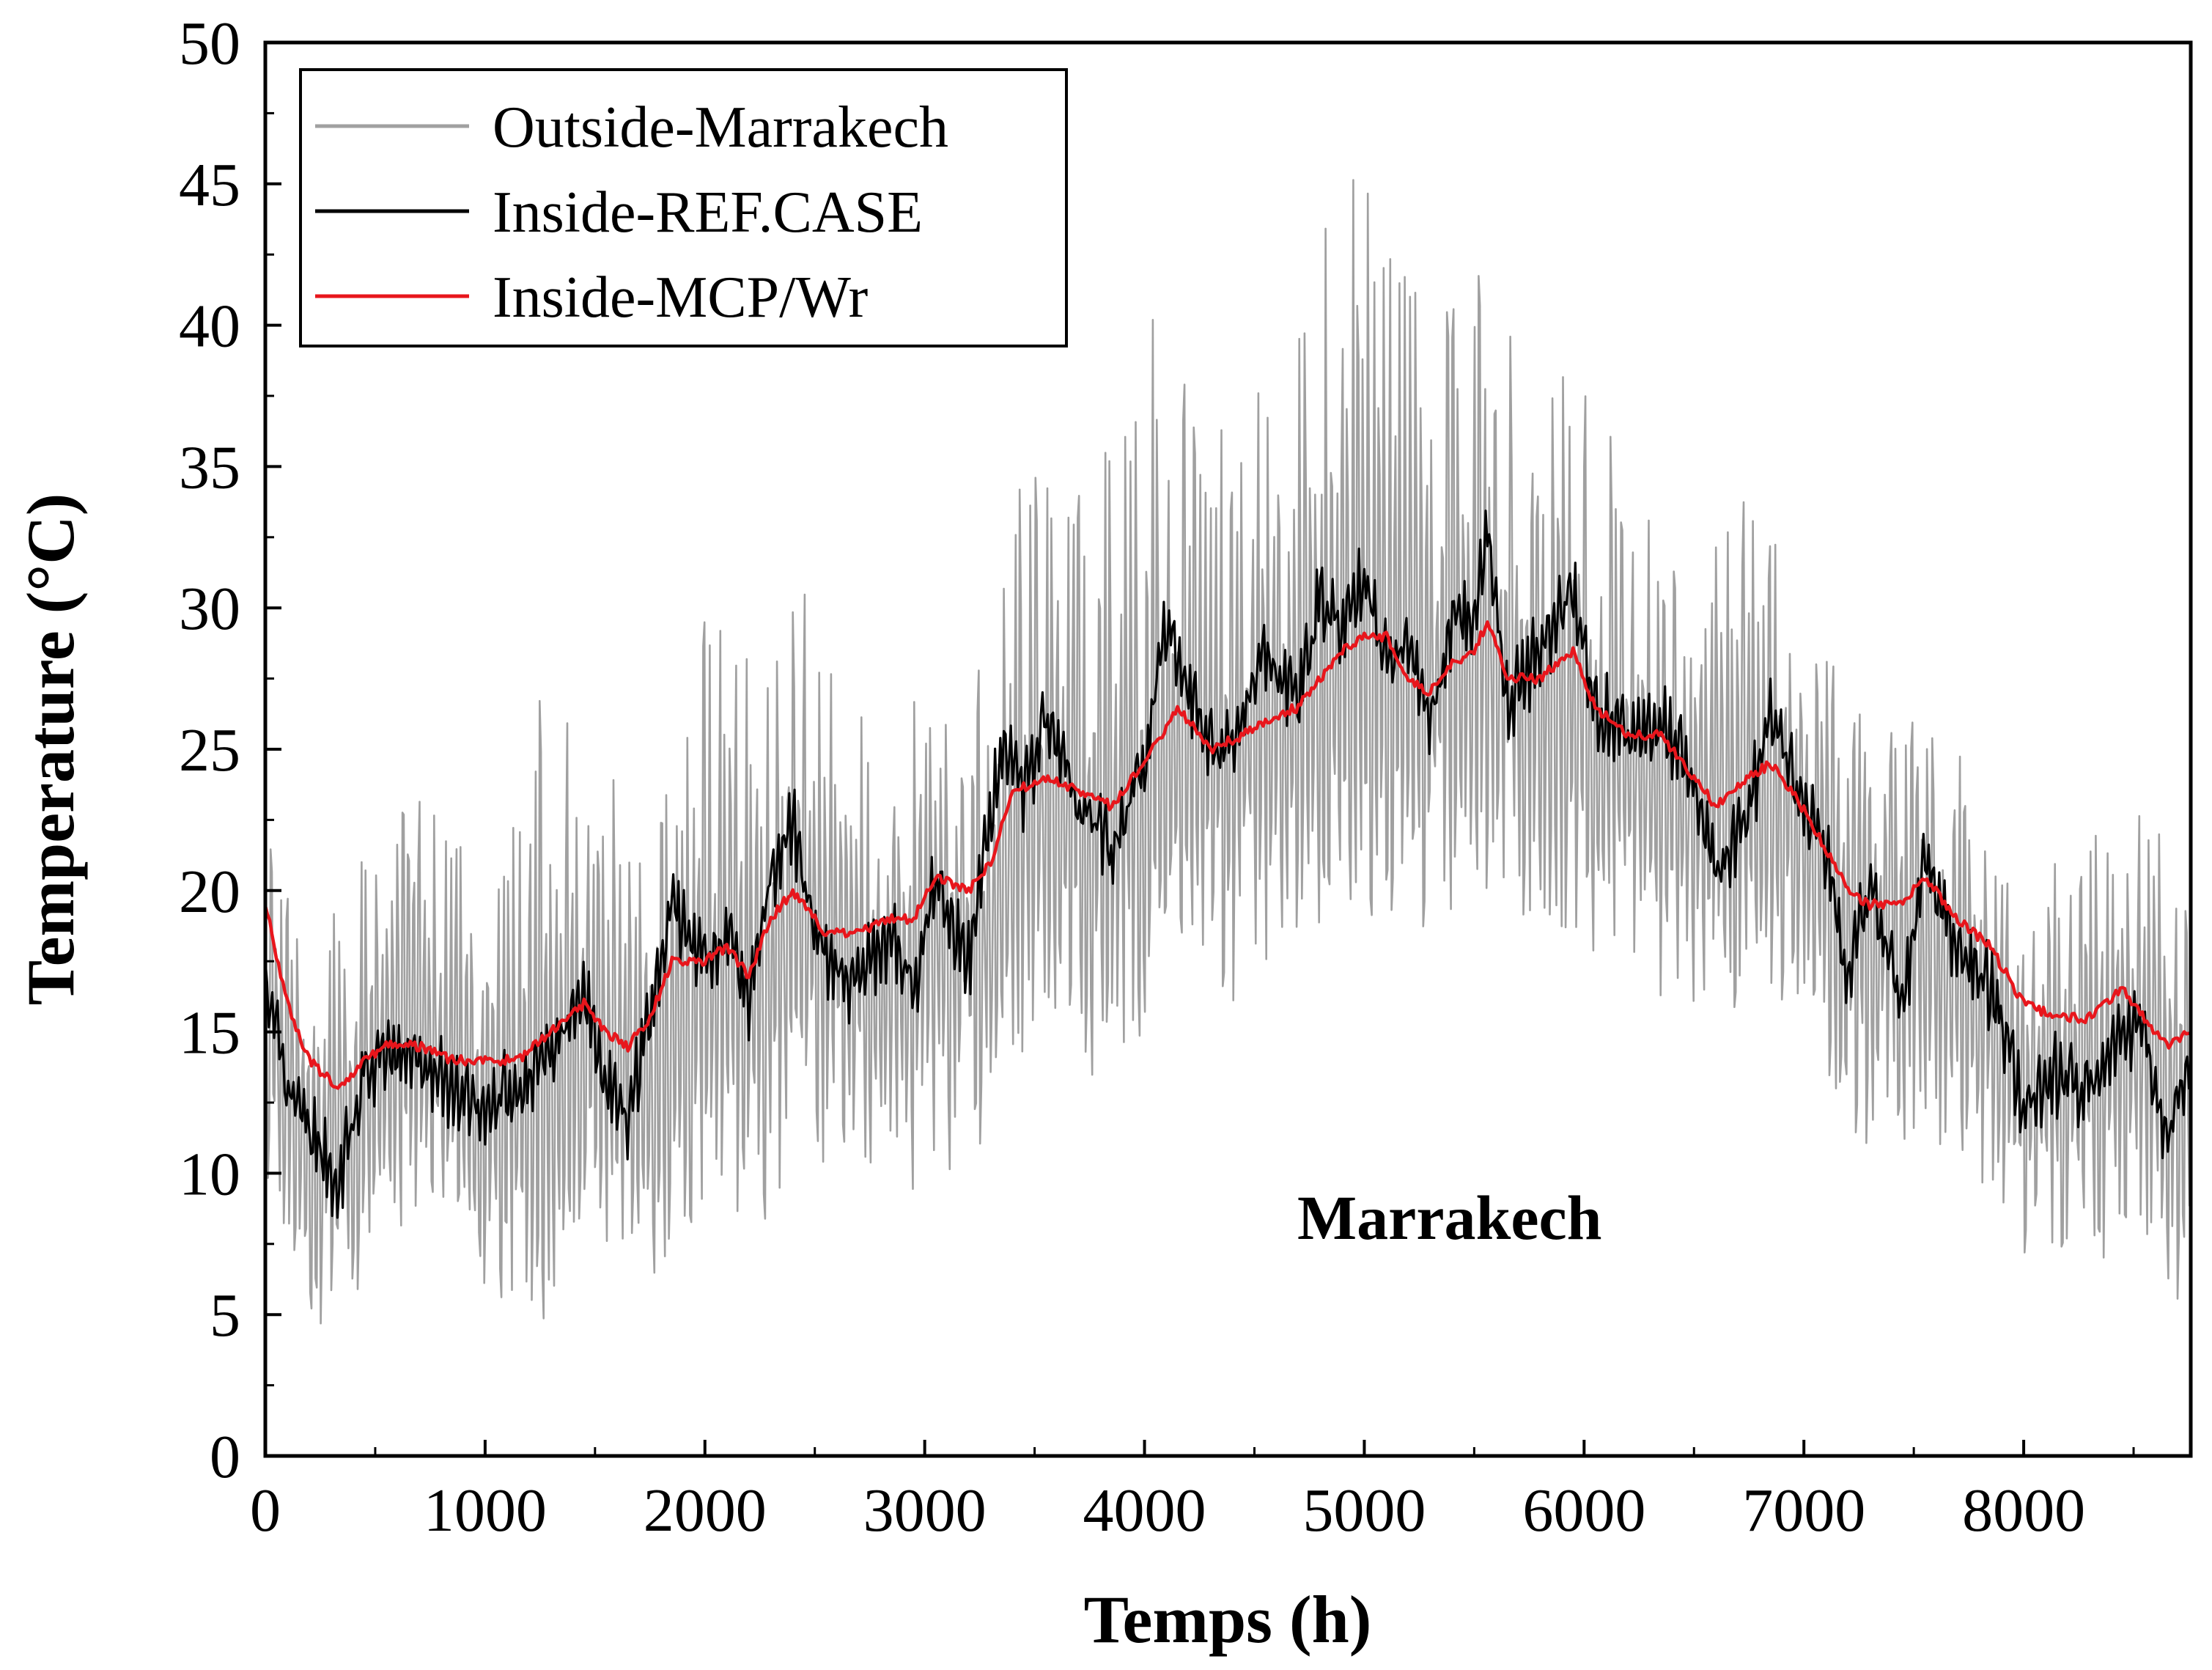 This screenshot has width=2212, height=1670. I want to click on x-tick-label-7000: 7000, so click(1804, 1510).